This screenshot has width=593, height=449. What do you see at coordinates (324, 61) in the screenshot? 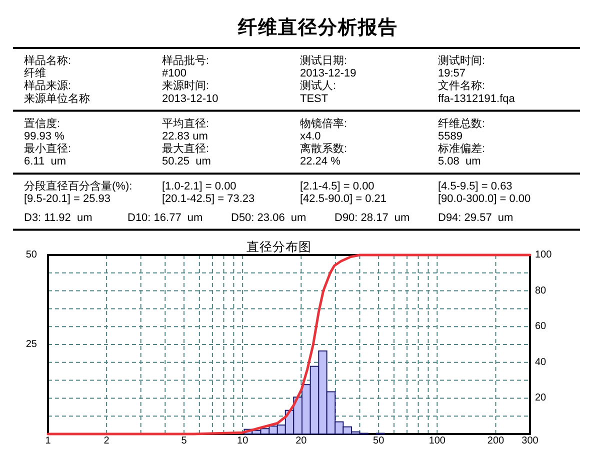
I see `annotation: 测试日期:` at bounding box center [324, 61].